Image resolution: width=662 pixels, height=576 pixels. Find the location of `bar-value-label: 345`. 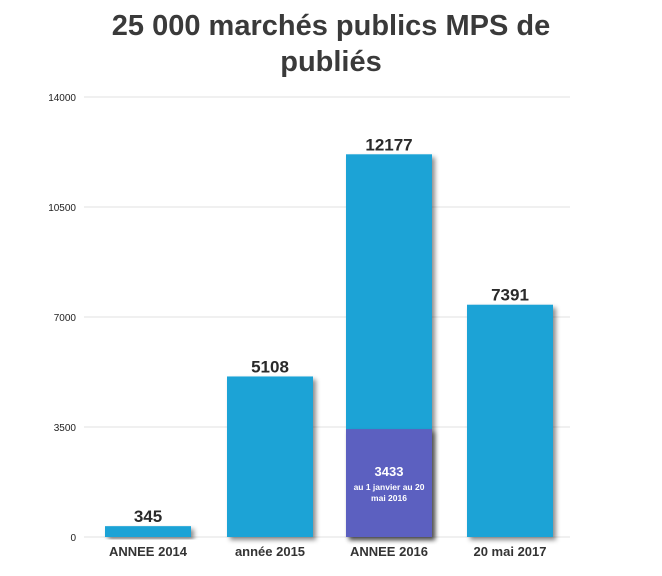

bar-value-label: 345 is located at coordinates (148, 516).